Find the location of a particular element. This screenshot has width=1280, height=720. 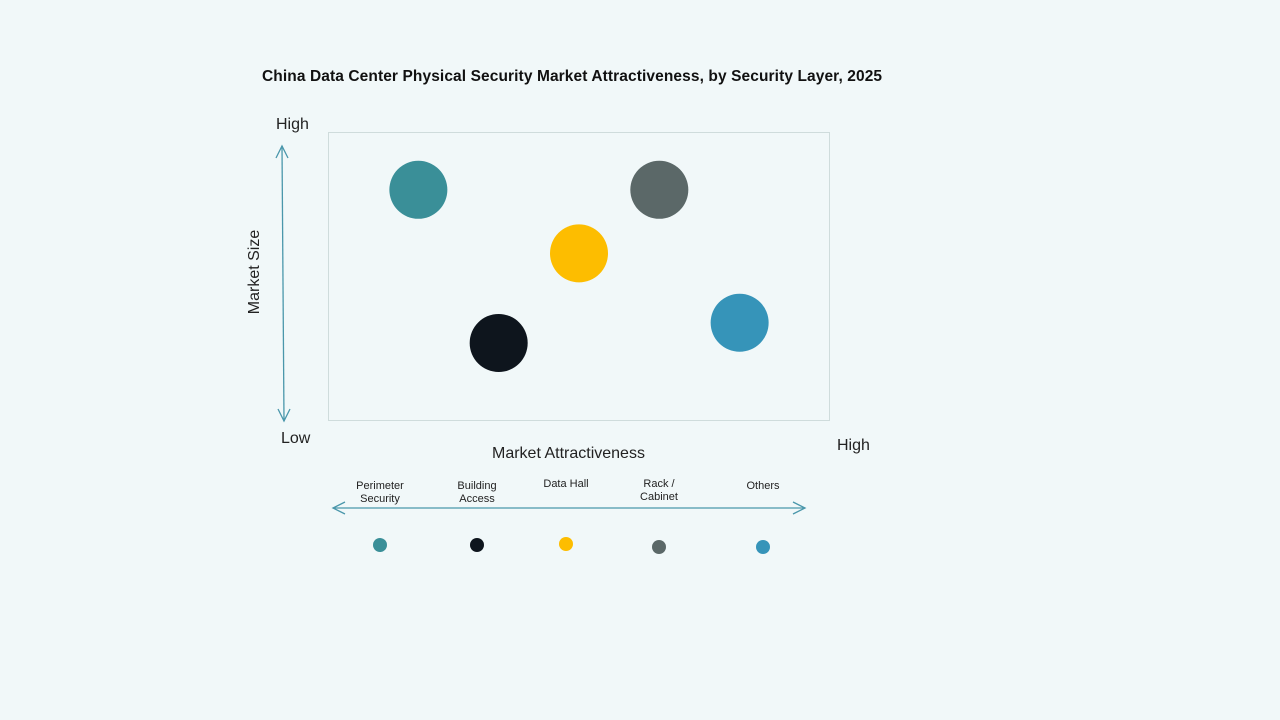

legend-label-line: Others is located at coordinates (763, 486).